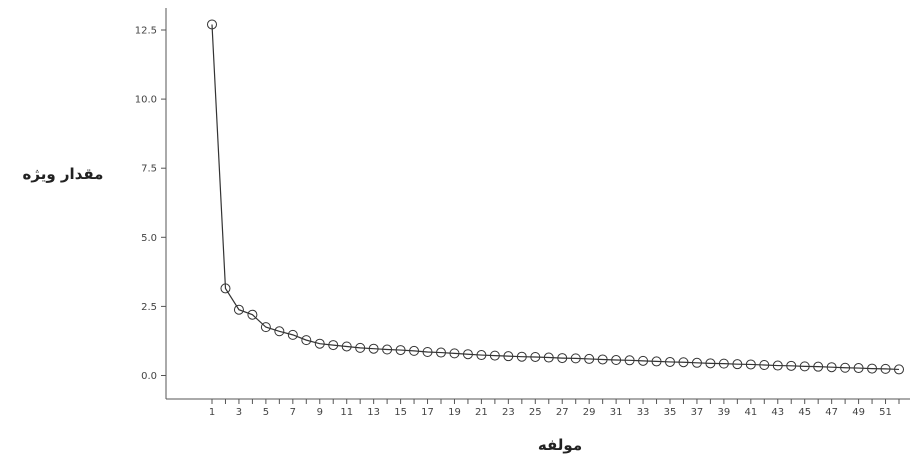 This screenshot has height=460, width=924. Describe the element at coordinates (508, 412) in the screenshot. I see `x-tick-label: 23` at that location.